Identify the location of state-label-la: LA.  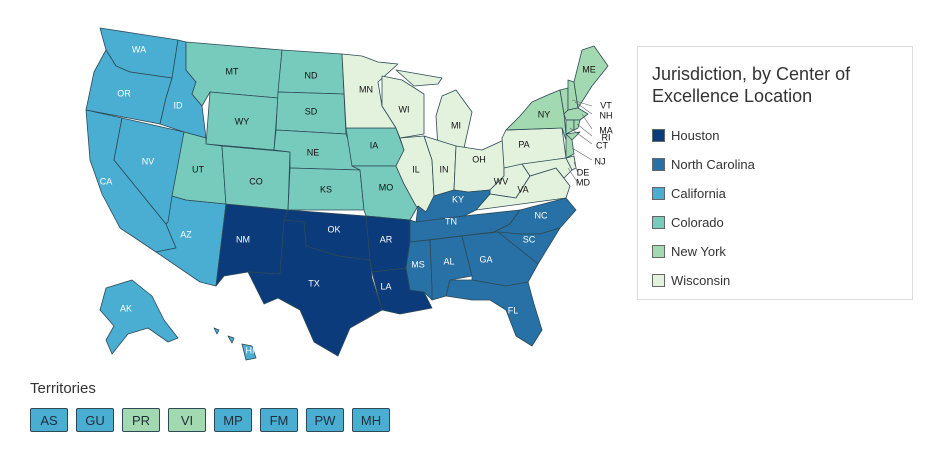
(385, 286).